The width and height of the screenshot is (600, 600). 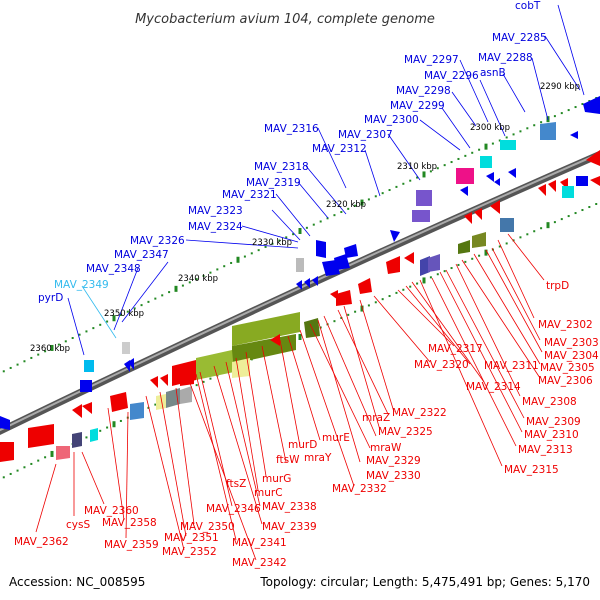 I want to click on gene-label: cysS, so click(x=78, y=525).